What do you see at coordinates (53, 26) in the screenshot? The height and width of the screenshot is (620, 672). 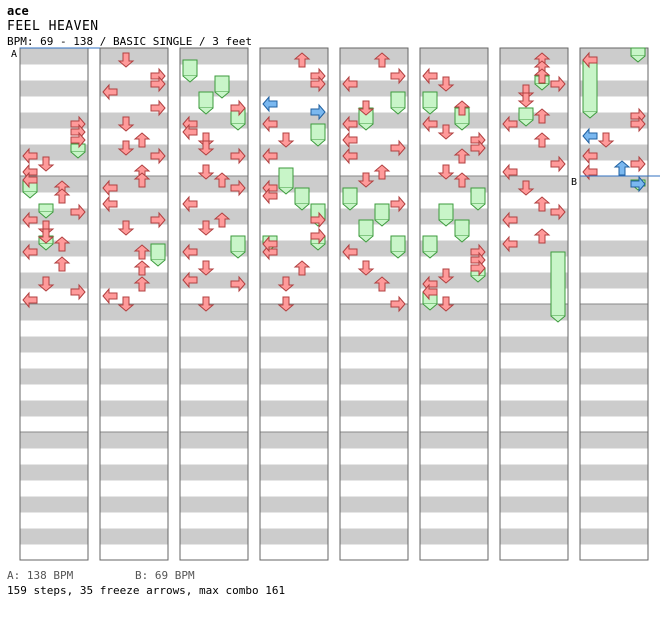 I see `song-title: FEEL HEAVEN` at bounding box center [53, 26].